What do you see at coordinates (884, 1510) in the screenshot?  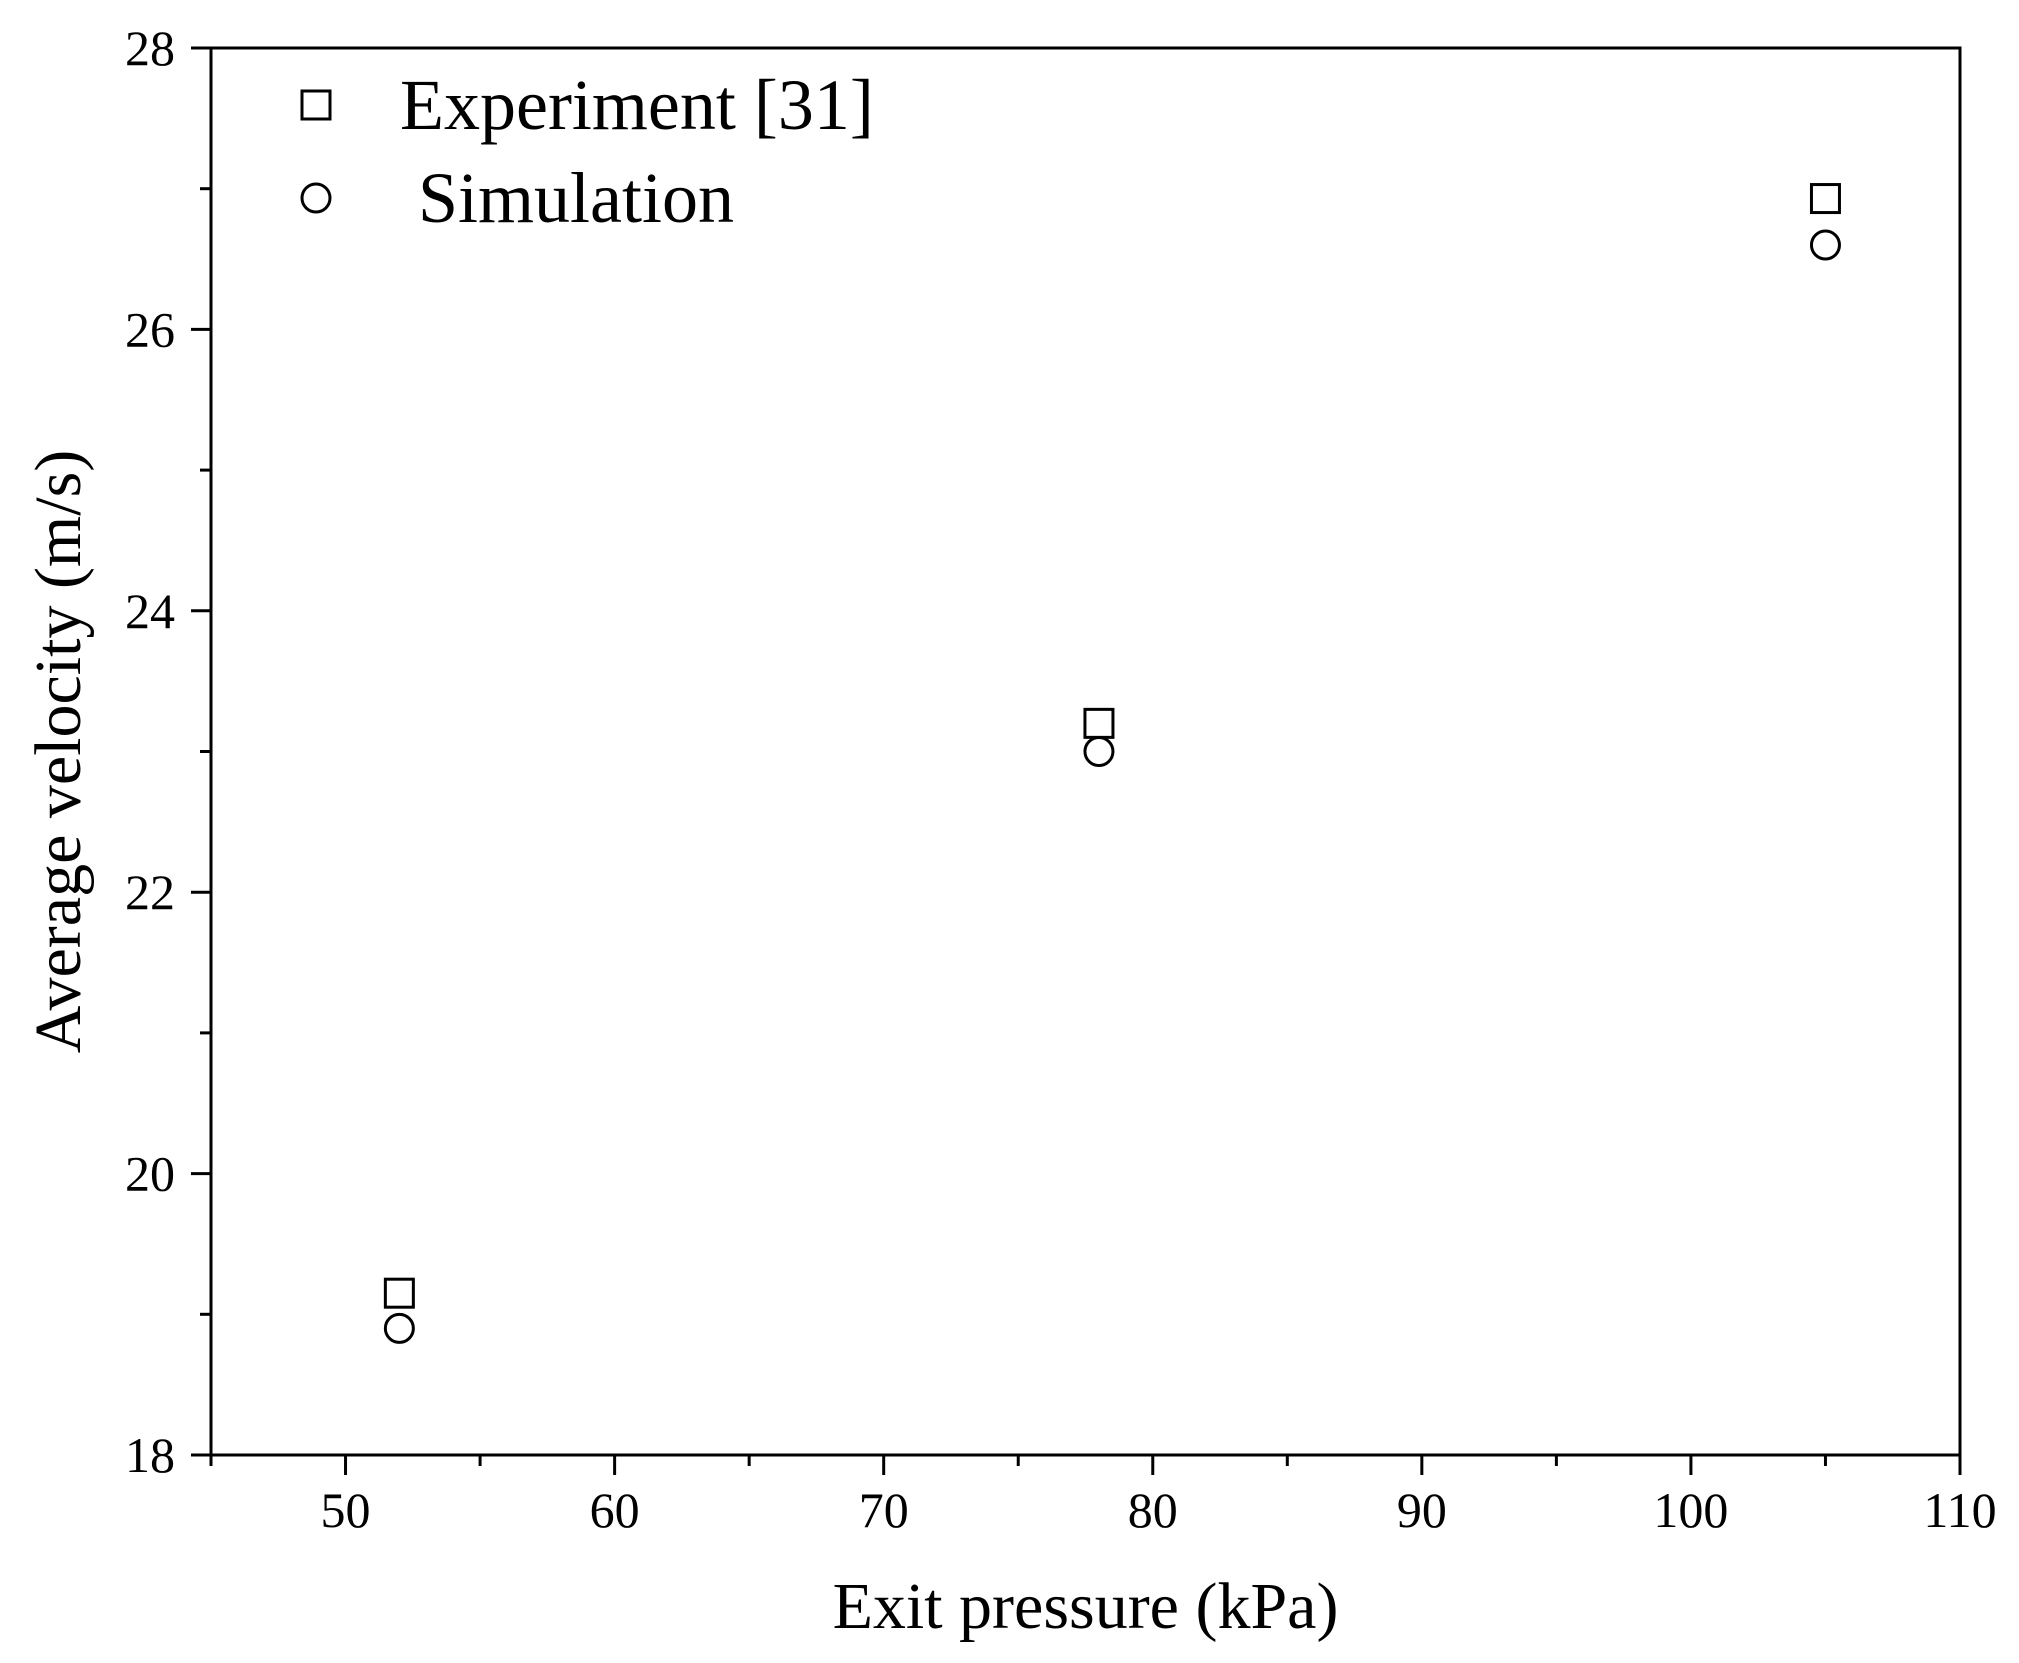 I see `x-tick-label: 70` at bounding box center [884, 1510].